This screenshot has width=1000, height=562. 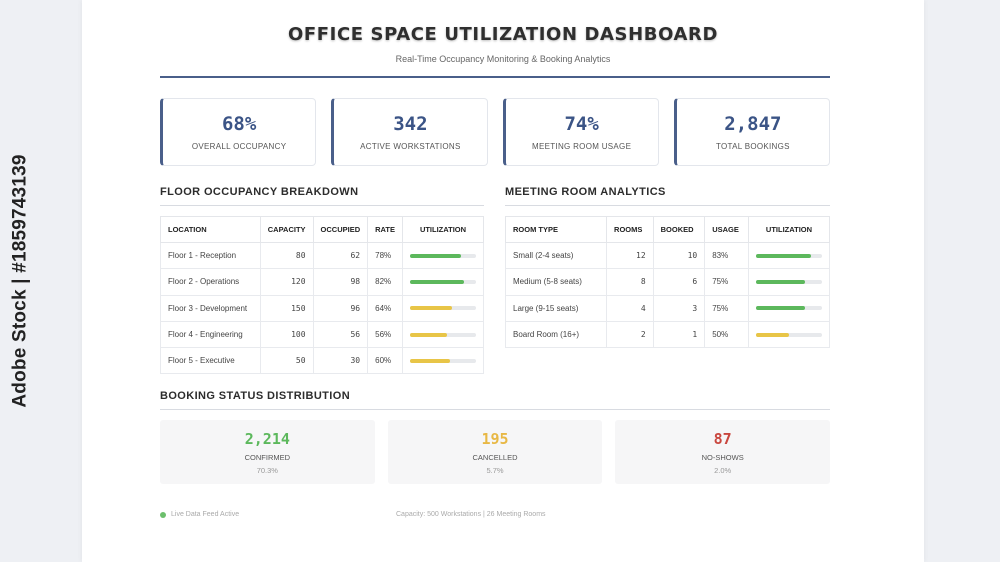 I want to click on status-value: 2,214, so click(x=267, y=439).